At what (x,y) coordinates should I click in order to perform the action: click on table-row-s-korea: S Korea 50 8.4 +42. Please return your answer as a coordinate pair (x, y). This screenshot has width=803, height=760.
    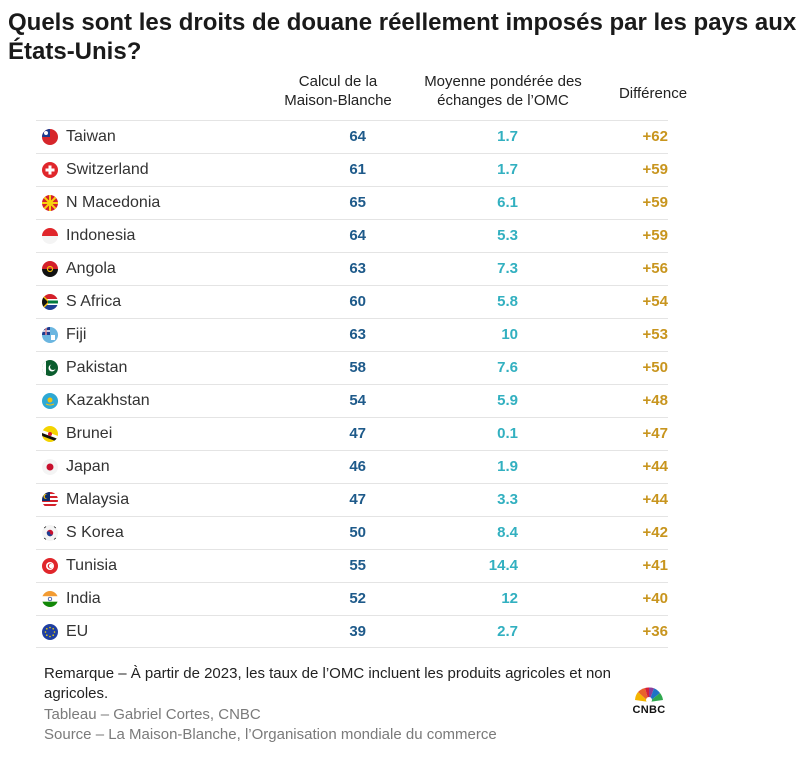
    Looking at the image, I should click on (352, 532).